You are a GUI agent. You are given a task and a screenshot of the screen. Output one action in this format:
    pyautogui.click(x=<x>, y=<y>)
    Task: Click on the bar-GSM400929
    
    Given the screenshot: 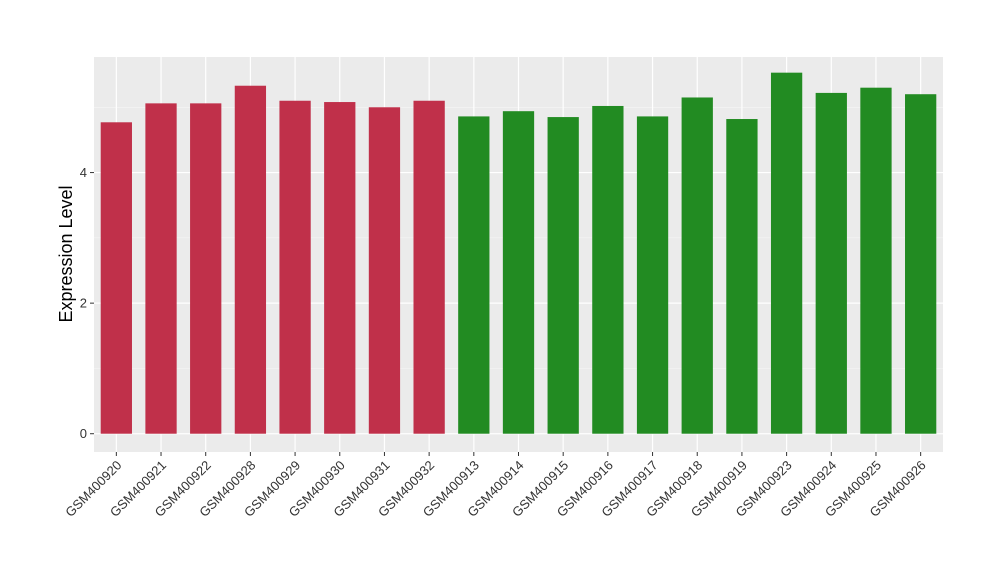 What is the action you would take?
    pyautogui.click(x=295, y=267)
    